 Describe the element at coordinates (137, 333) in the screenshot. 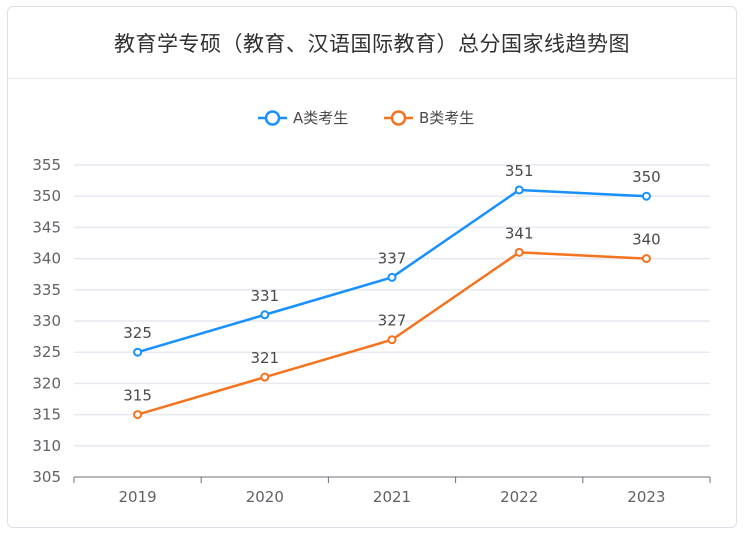

I see `data-label: 325` at that location.